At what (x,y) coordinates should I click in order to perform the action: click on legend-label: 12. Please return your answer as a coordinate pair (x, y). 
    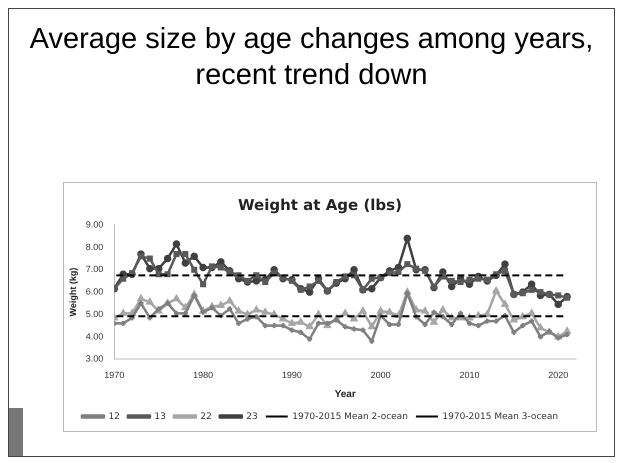
    Looking at the image, I should click on (114, 417).